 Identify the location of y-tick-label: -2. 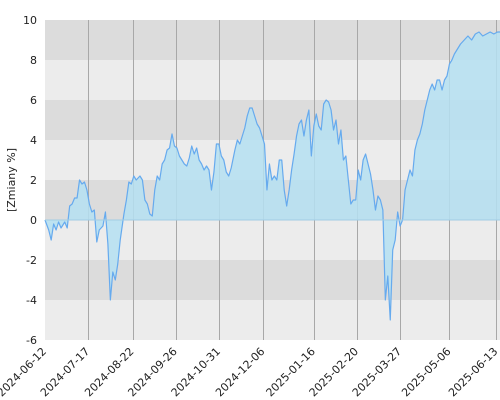
(31, 260).